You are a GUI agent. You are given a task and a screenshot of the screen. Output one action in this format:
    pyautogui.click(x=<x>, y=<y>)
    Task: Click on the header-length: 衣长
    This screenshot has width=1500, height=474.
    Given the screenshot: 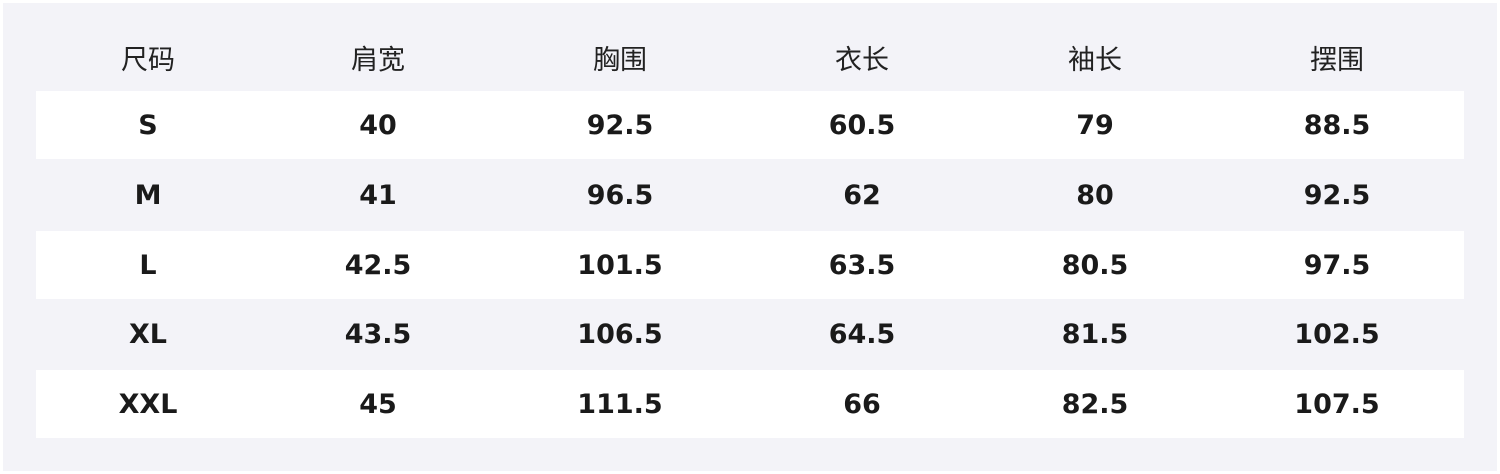 What is the action you would take?
    pyautogui.click(x=862, y=60)
    